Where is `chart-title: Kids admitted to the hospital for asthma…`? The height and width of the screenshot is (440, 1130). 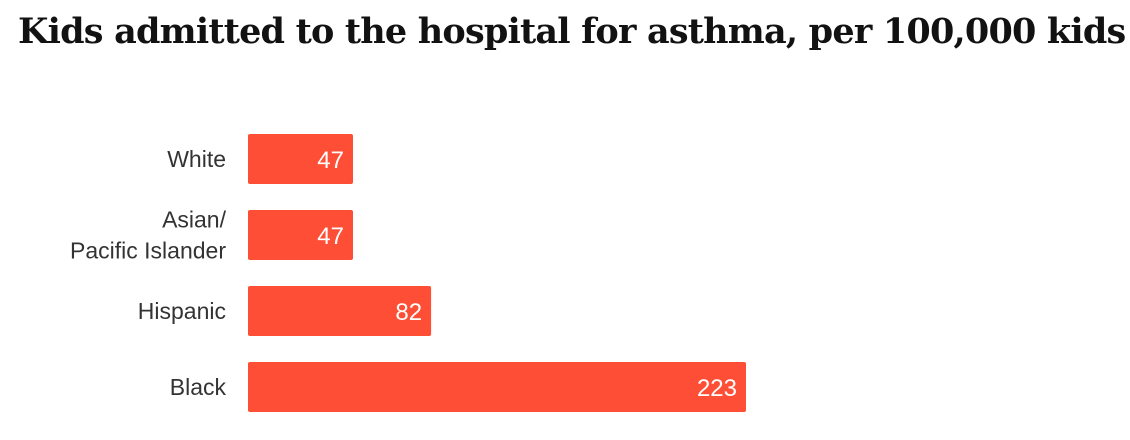 chart-title: Kids admitted to the hospital for asthma… is located at coordinates (572, 31).